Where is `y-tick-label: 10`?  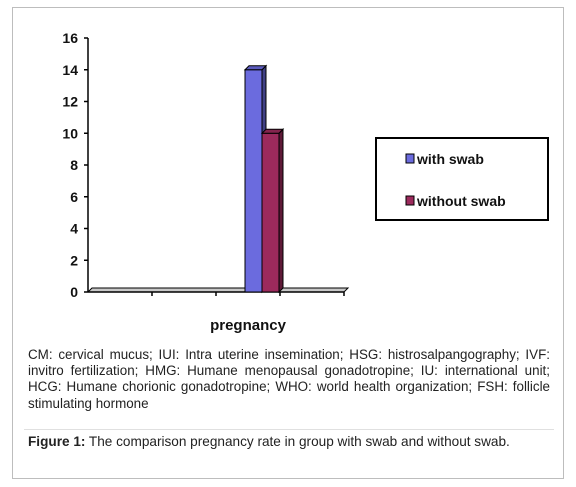 y-tick-label: 10 is located at coordinates (70, 133).